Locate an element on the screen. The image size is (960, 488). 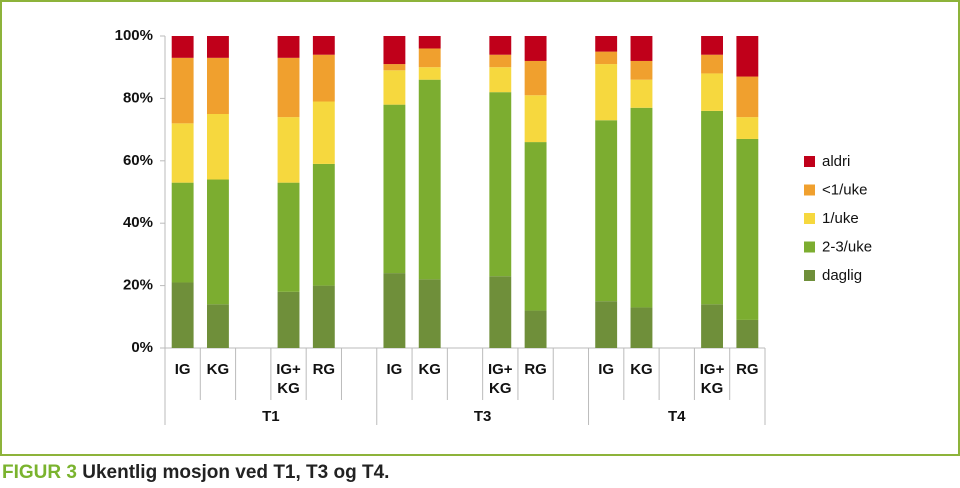
legend-label: 1/uke is located at coordinates (840, 218).